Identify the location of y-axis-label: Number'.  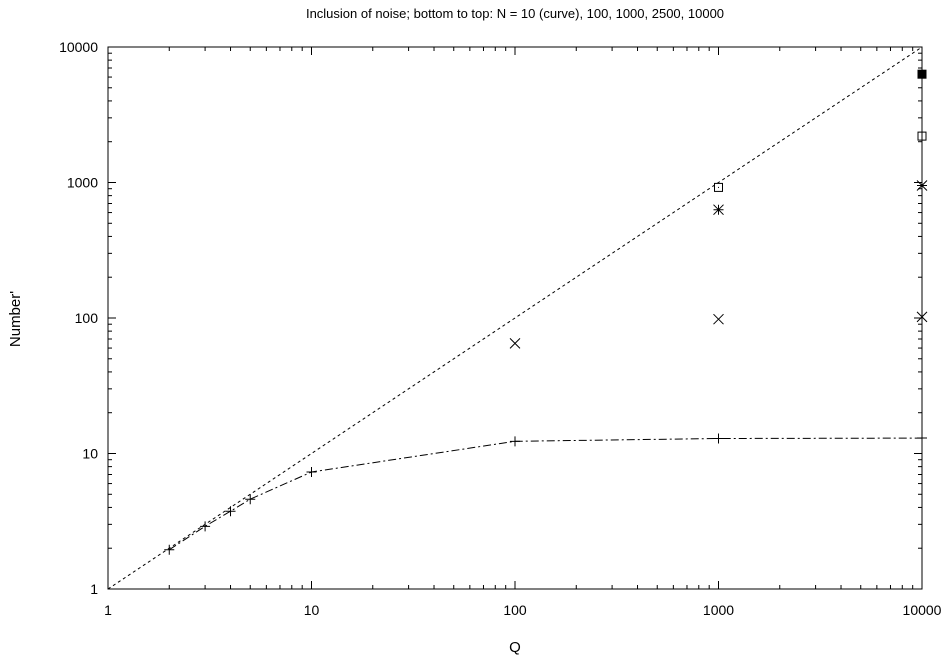
(15, 319).